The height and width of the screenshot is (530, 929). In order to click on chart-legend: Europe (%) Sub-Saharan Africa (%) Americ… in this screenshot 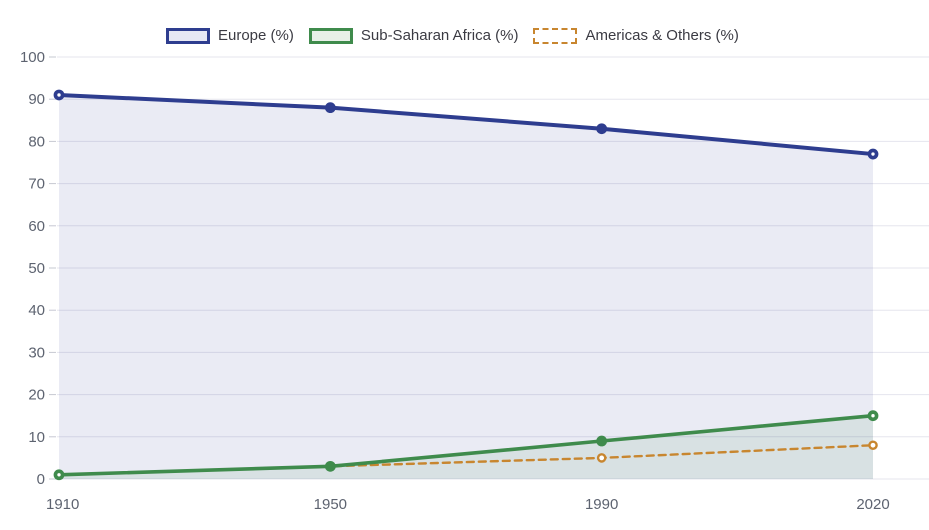, I will do `click(452, 36)`.